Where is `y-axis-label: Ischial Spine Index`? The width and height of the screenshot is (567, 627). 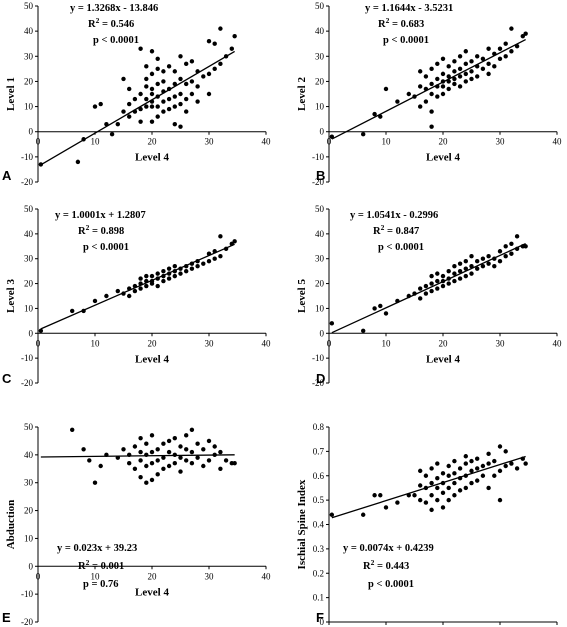 y-axis-label: Ischial Spine Index is located at coordinates (302, 524).